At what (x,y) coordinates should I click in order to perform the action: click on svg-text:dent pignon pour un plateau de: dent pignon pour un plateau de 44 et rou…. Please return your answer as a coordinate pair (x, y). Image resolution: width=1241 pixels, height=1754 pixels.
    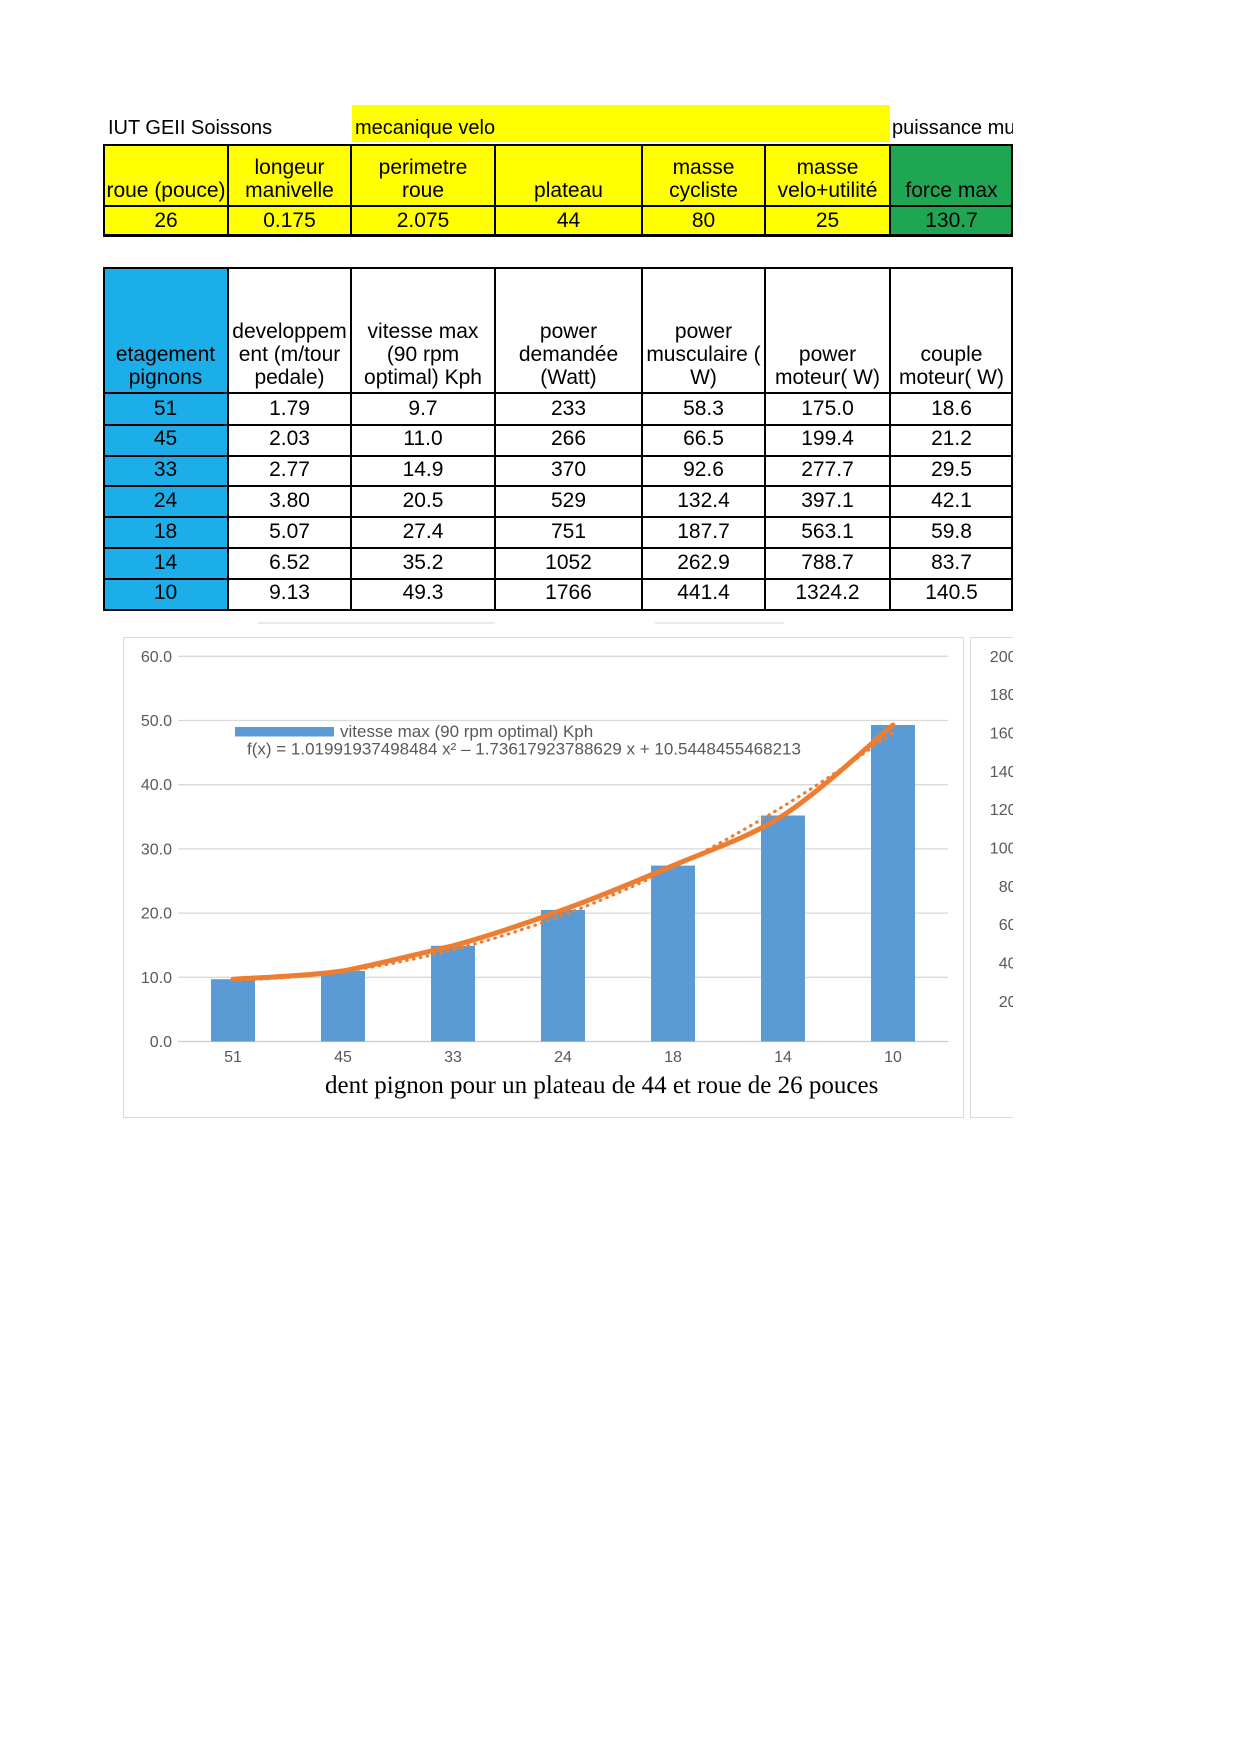
    Looking at the image, I should click on (601, 1085).